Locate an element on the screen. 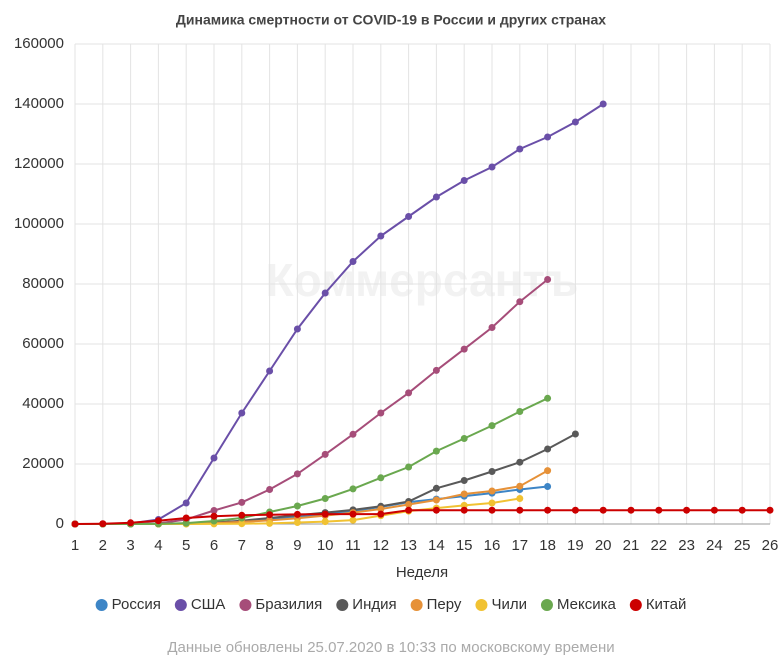 This screenshot has width=782, height=657. x-tick-label: 16 is located at coordinates (492, 545).